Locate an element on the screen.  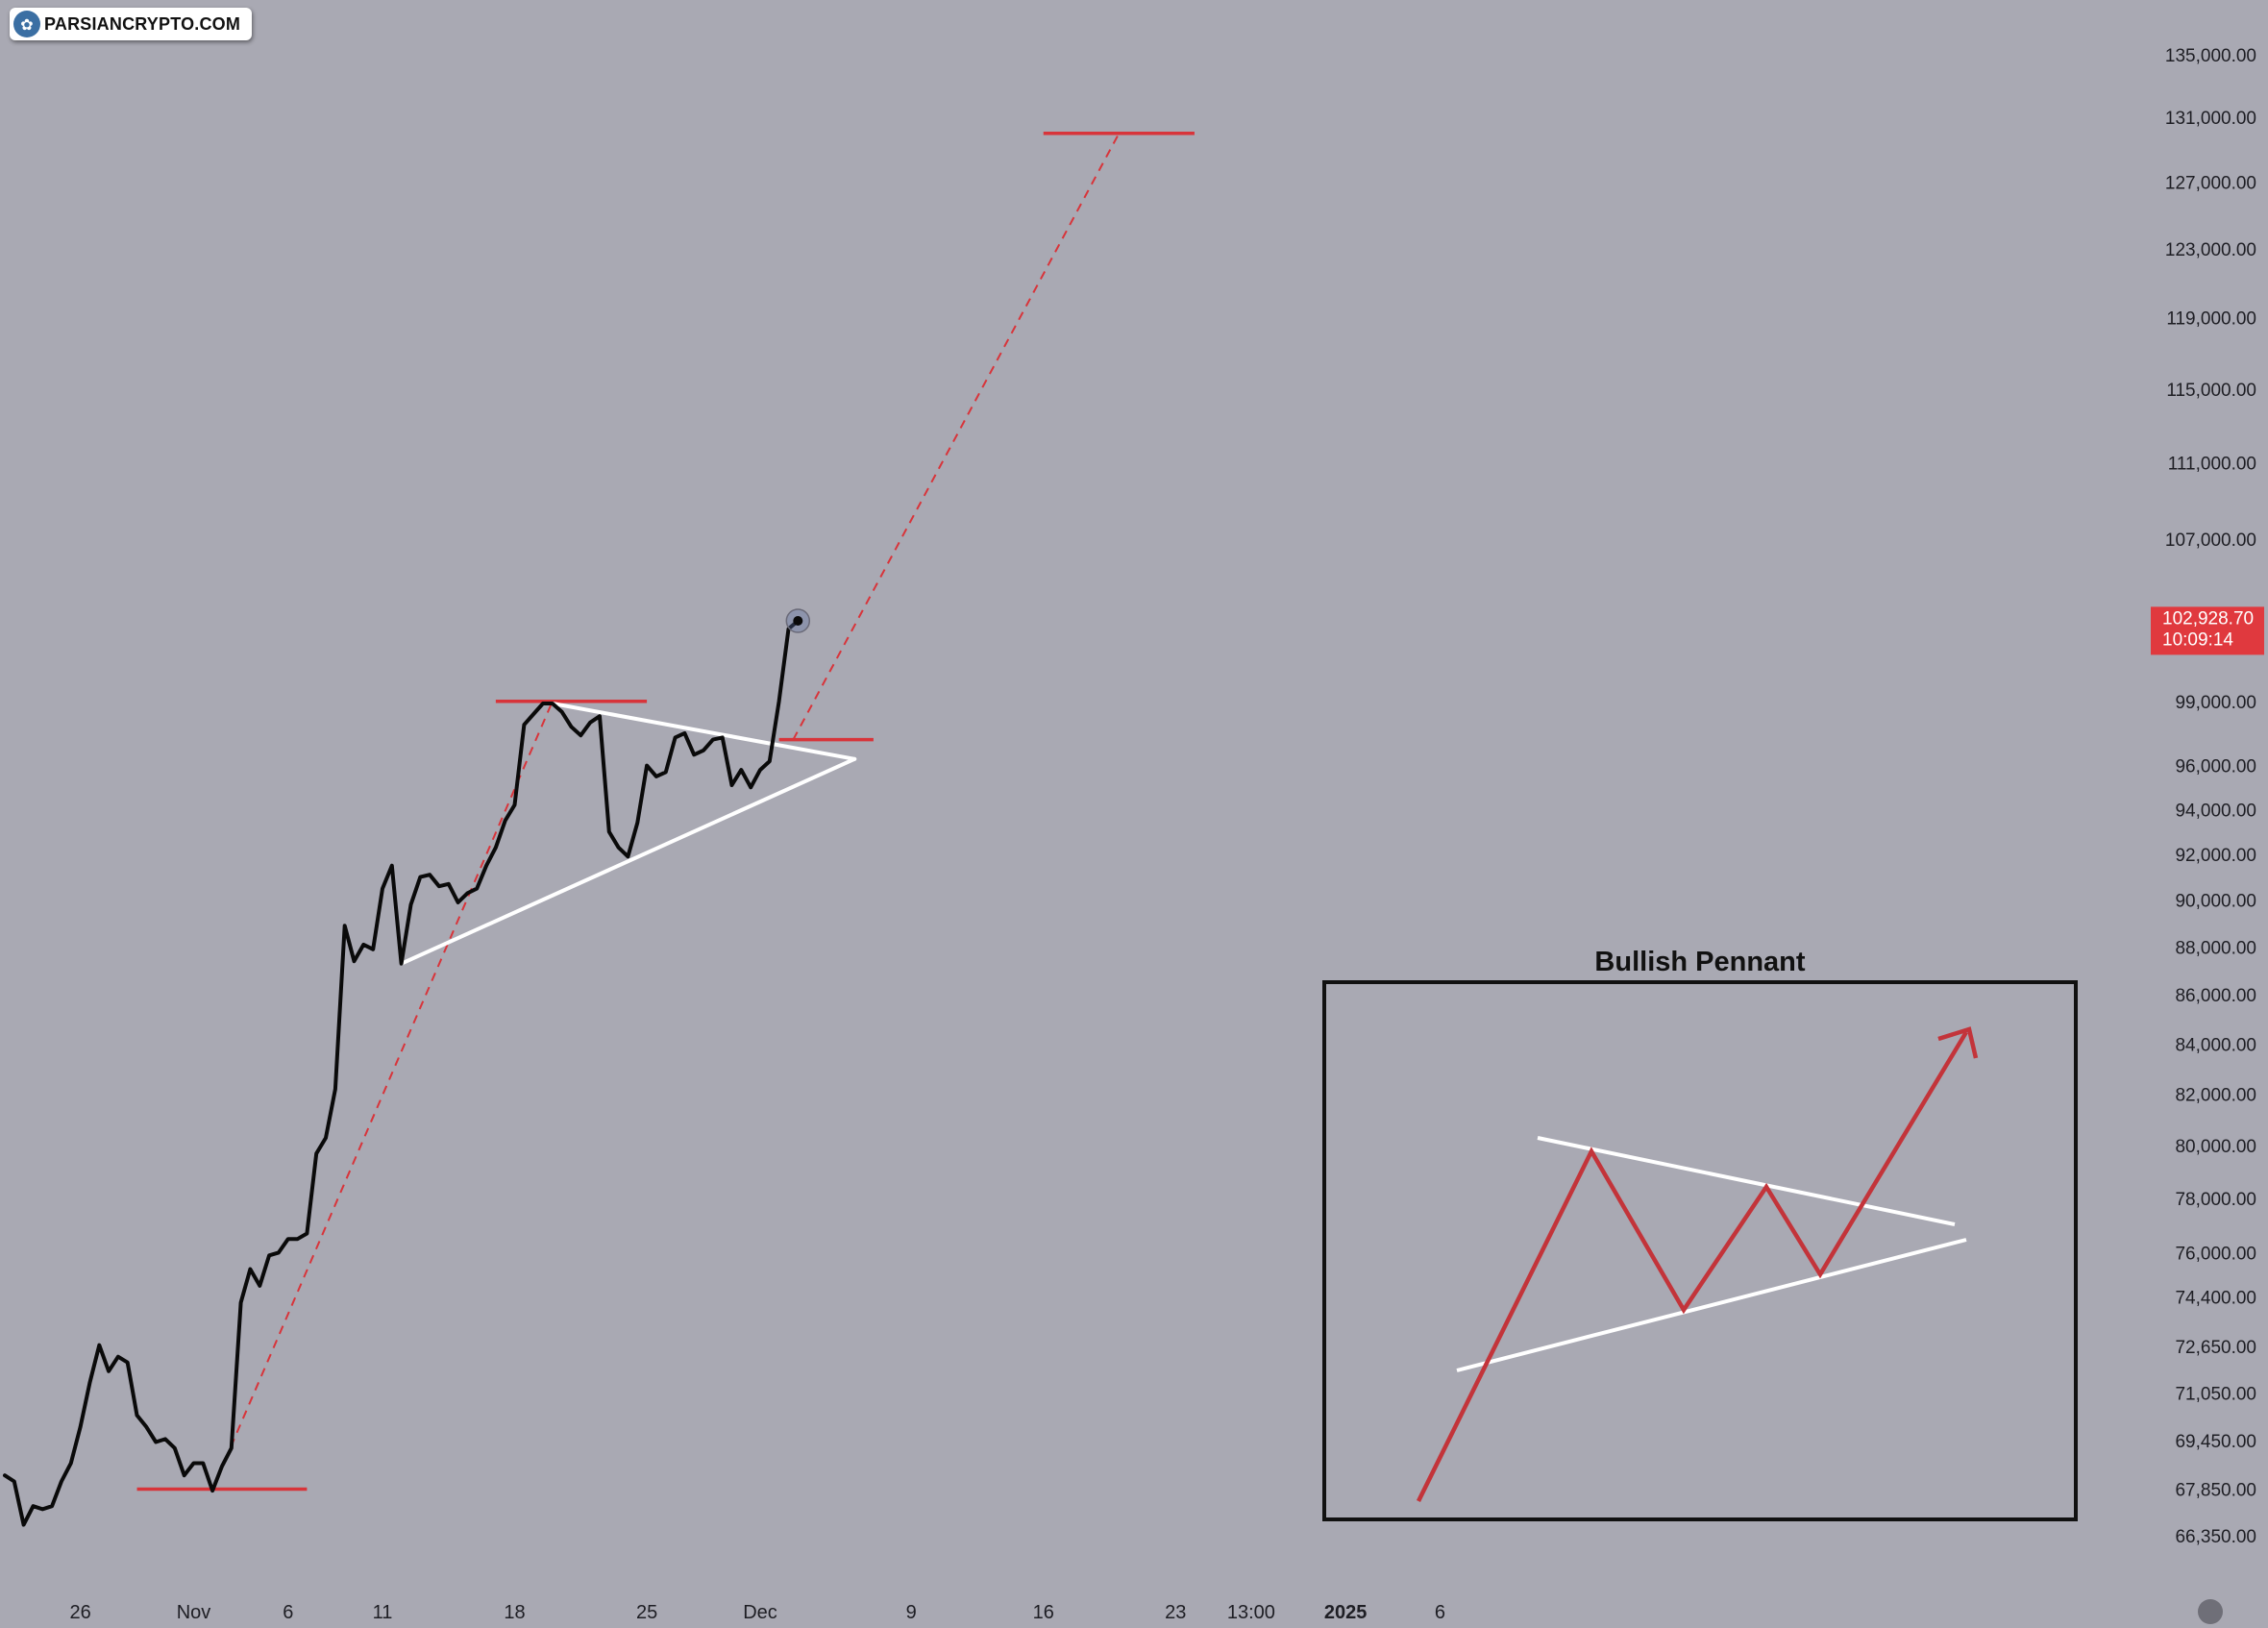
x-tick-label: 11 is located at coordinates (383, 1612).